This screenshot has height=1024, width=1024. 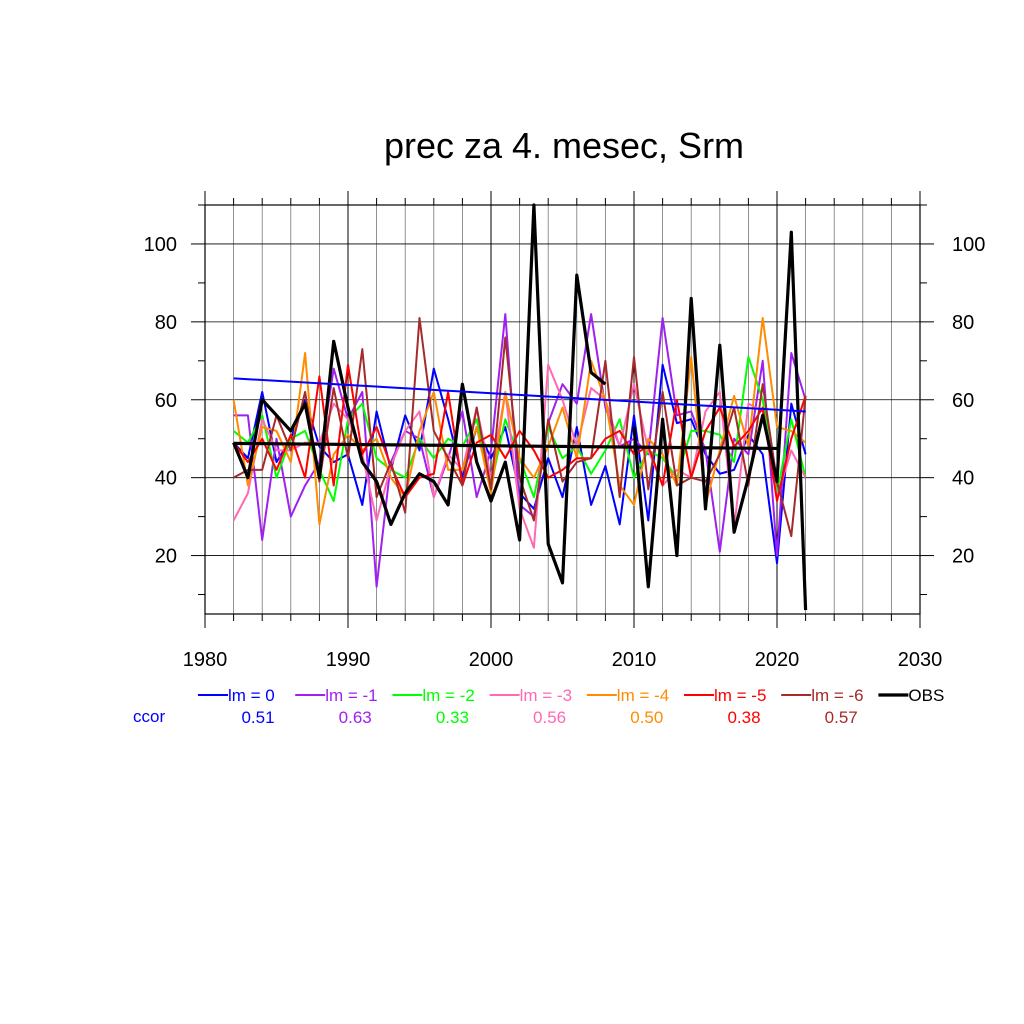 What do you see at coordinates (257, 717) in the screenshot?
I see `ccor-value-0: 0.51` at bounding box center [257, 717].